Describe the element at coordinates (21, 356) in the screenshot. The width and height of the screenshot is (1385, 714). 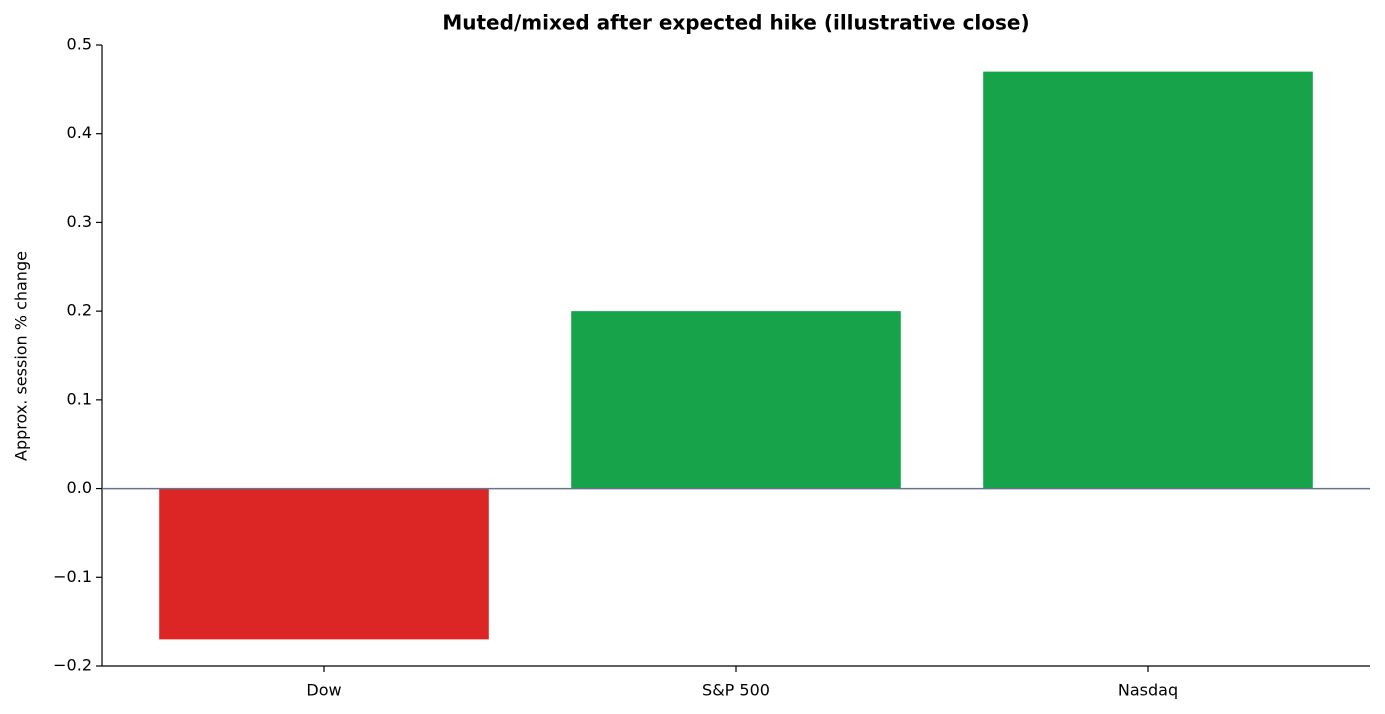
I see `y-axis-label: Approx. session % change` at that location.